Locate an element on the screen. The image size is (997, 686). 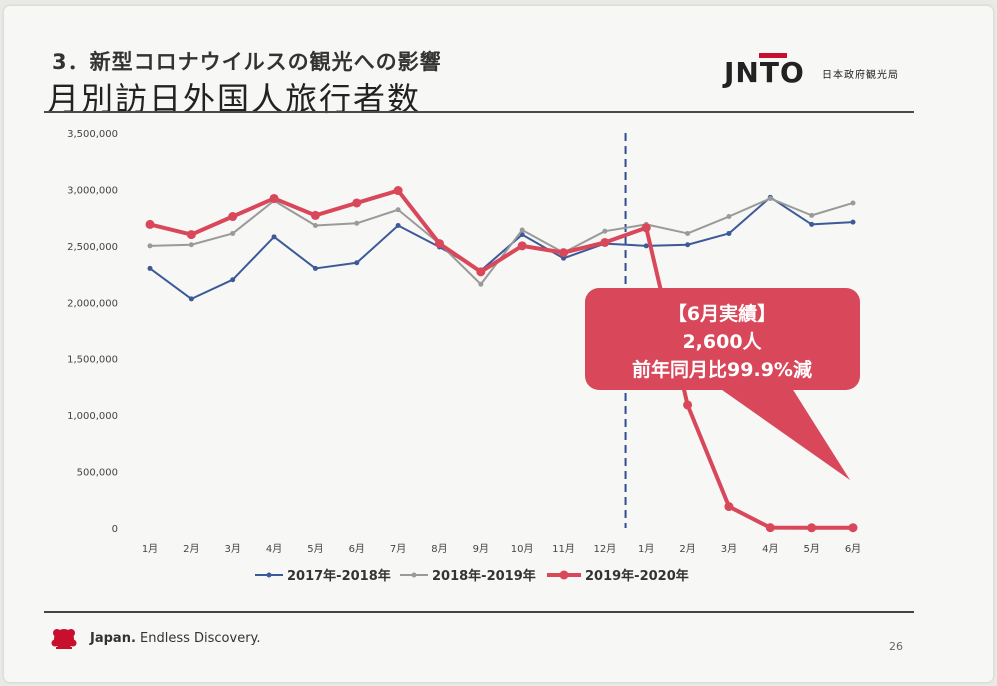
callout-line-2: 2,600人 is located at coordinates (722, 342).